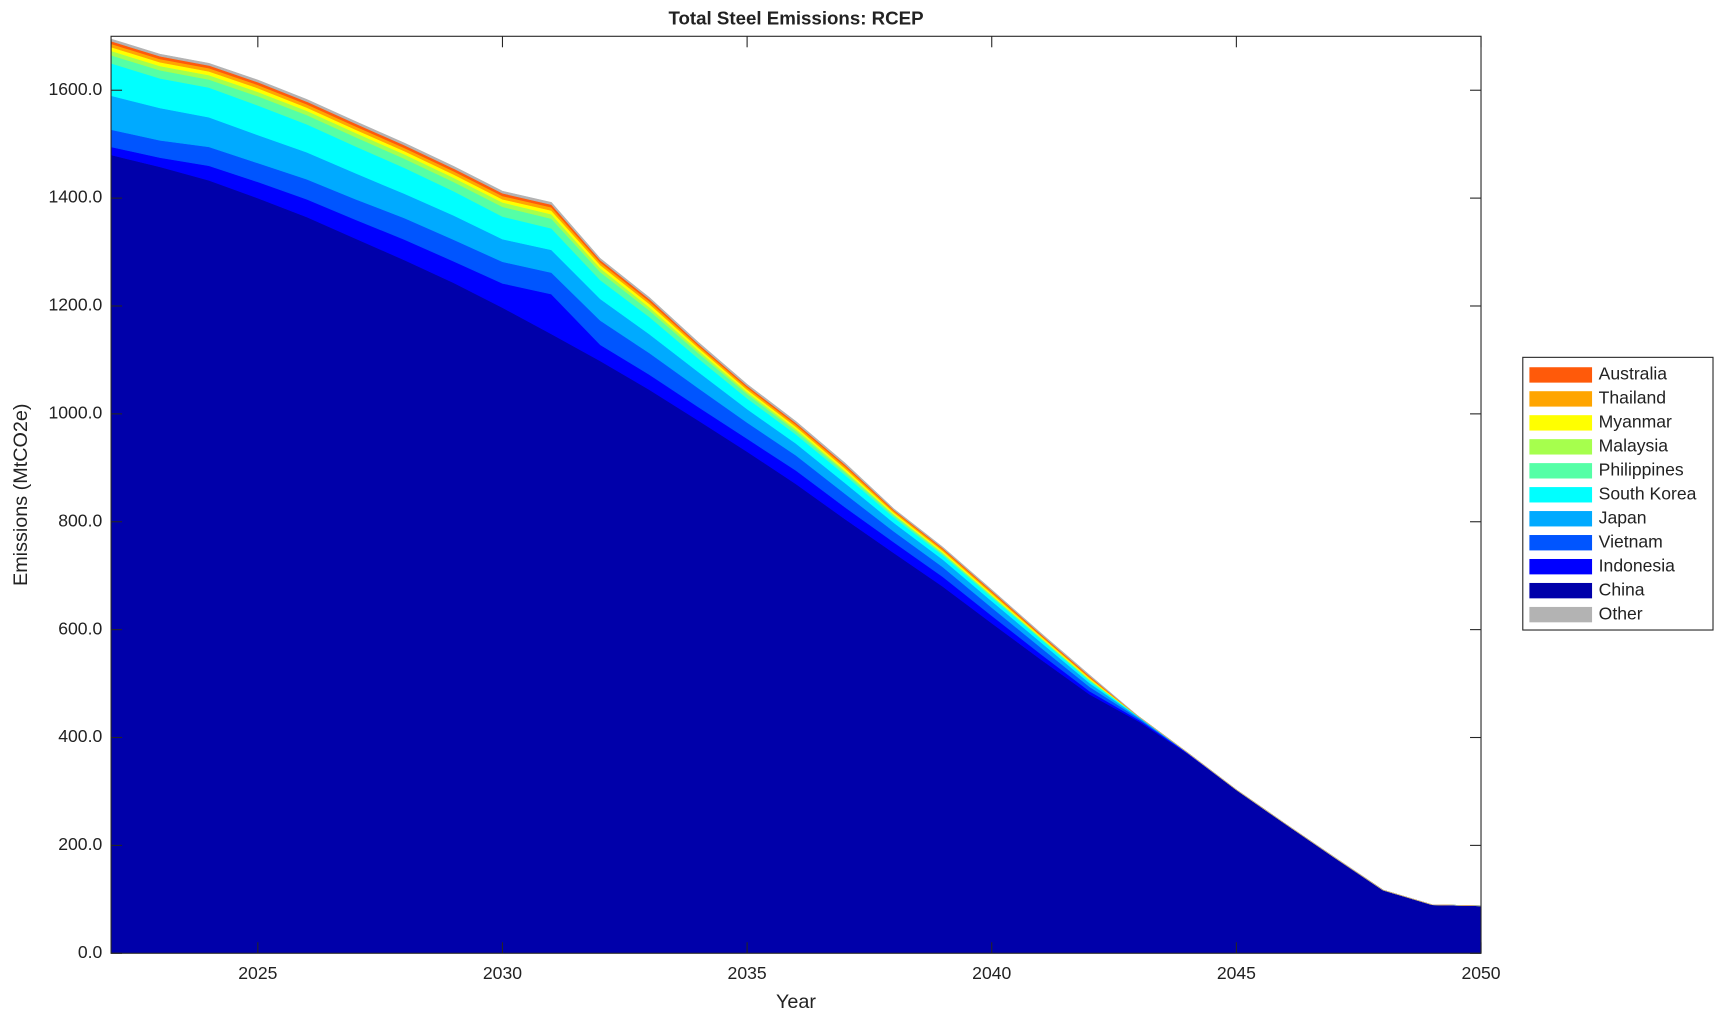  What do you see at coordinates (1634, 445) in the screenshot?
I see `legend-label: Malaysia` at bounding box center [1634, 445].